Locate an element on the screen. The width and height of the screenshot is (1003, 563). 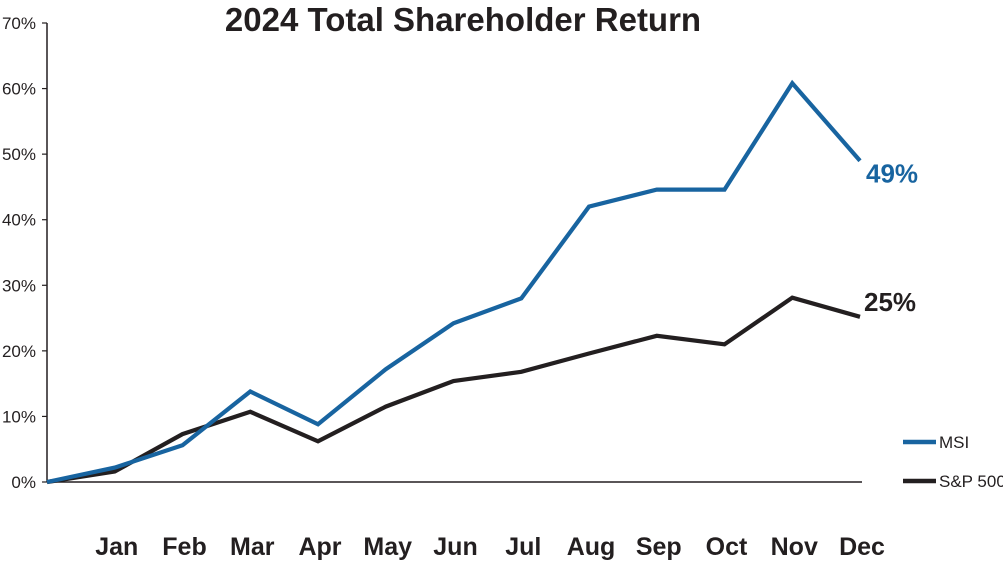
y-tick-label: 70% is located at coordinates (19, 23).